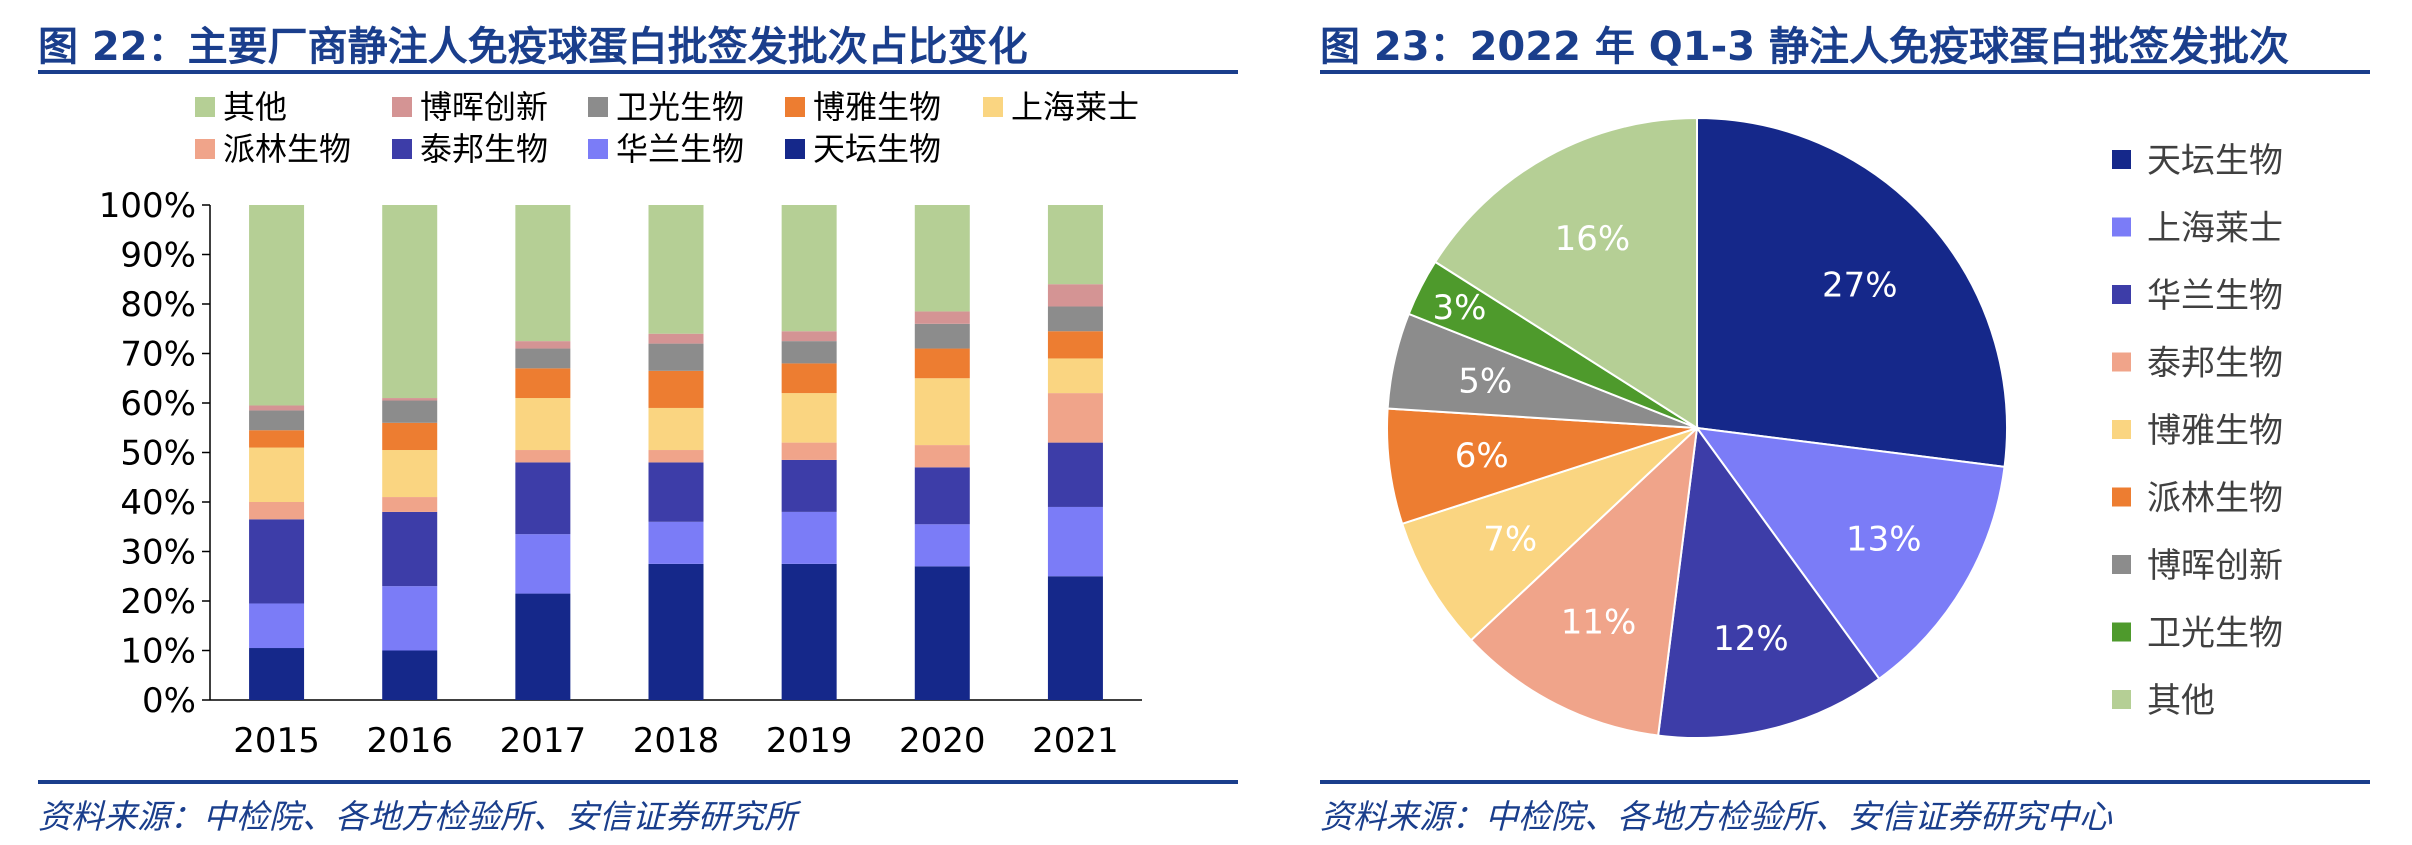  What do you see at coordinates (1510, 539) in the screenshot?
I see `pie-data-label: 7%` at bounding box center [1510, 539].